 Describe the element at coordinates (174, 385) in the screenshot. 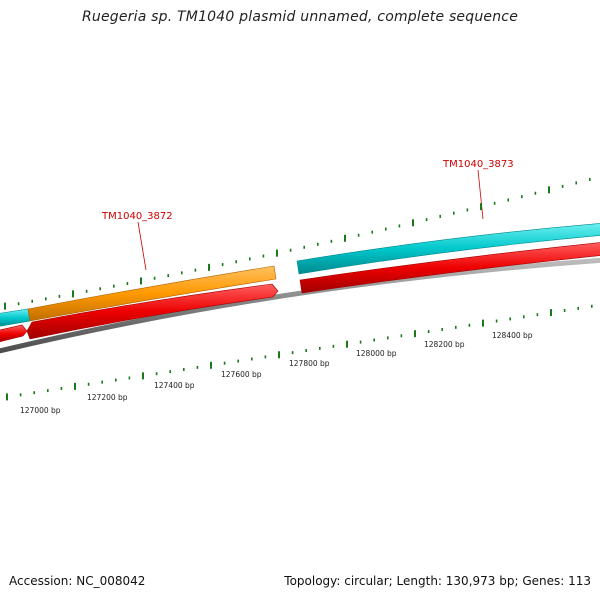

I see `bp-label-127400: 127400 bp` at that location.